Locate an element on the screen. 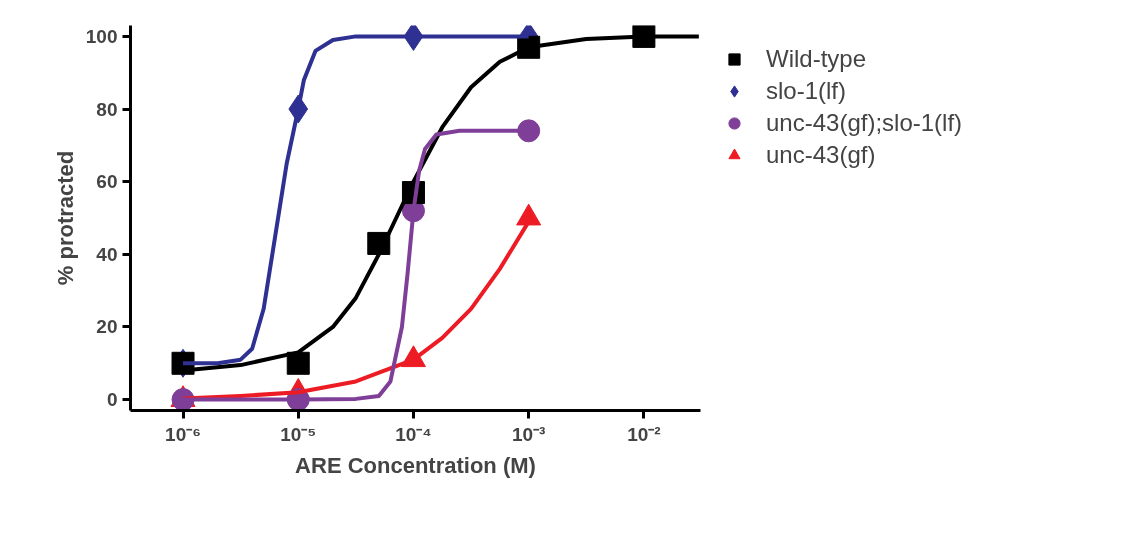 This screenshot has width=1125, height=548. legend-label: unc-43(gf) is located at coordinates (821, 155).